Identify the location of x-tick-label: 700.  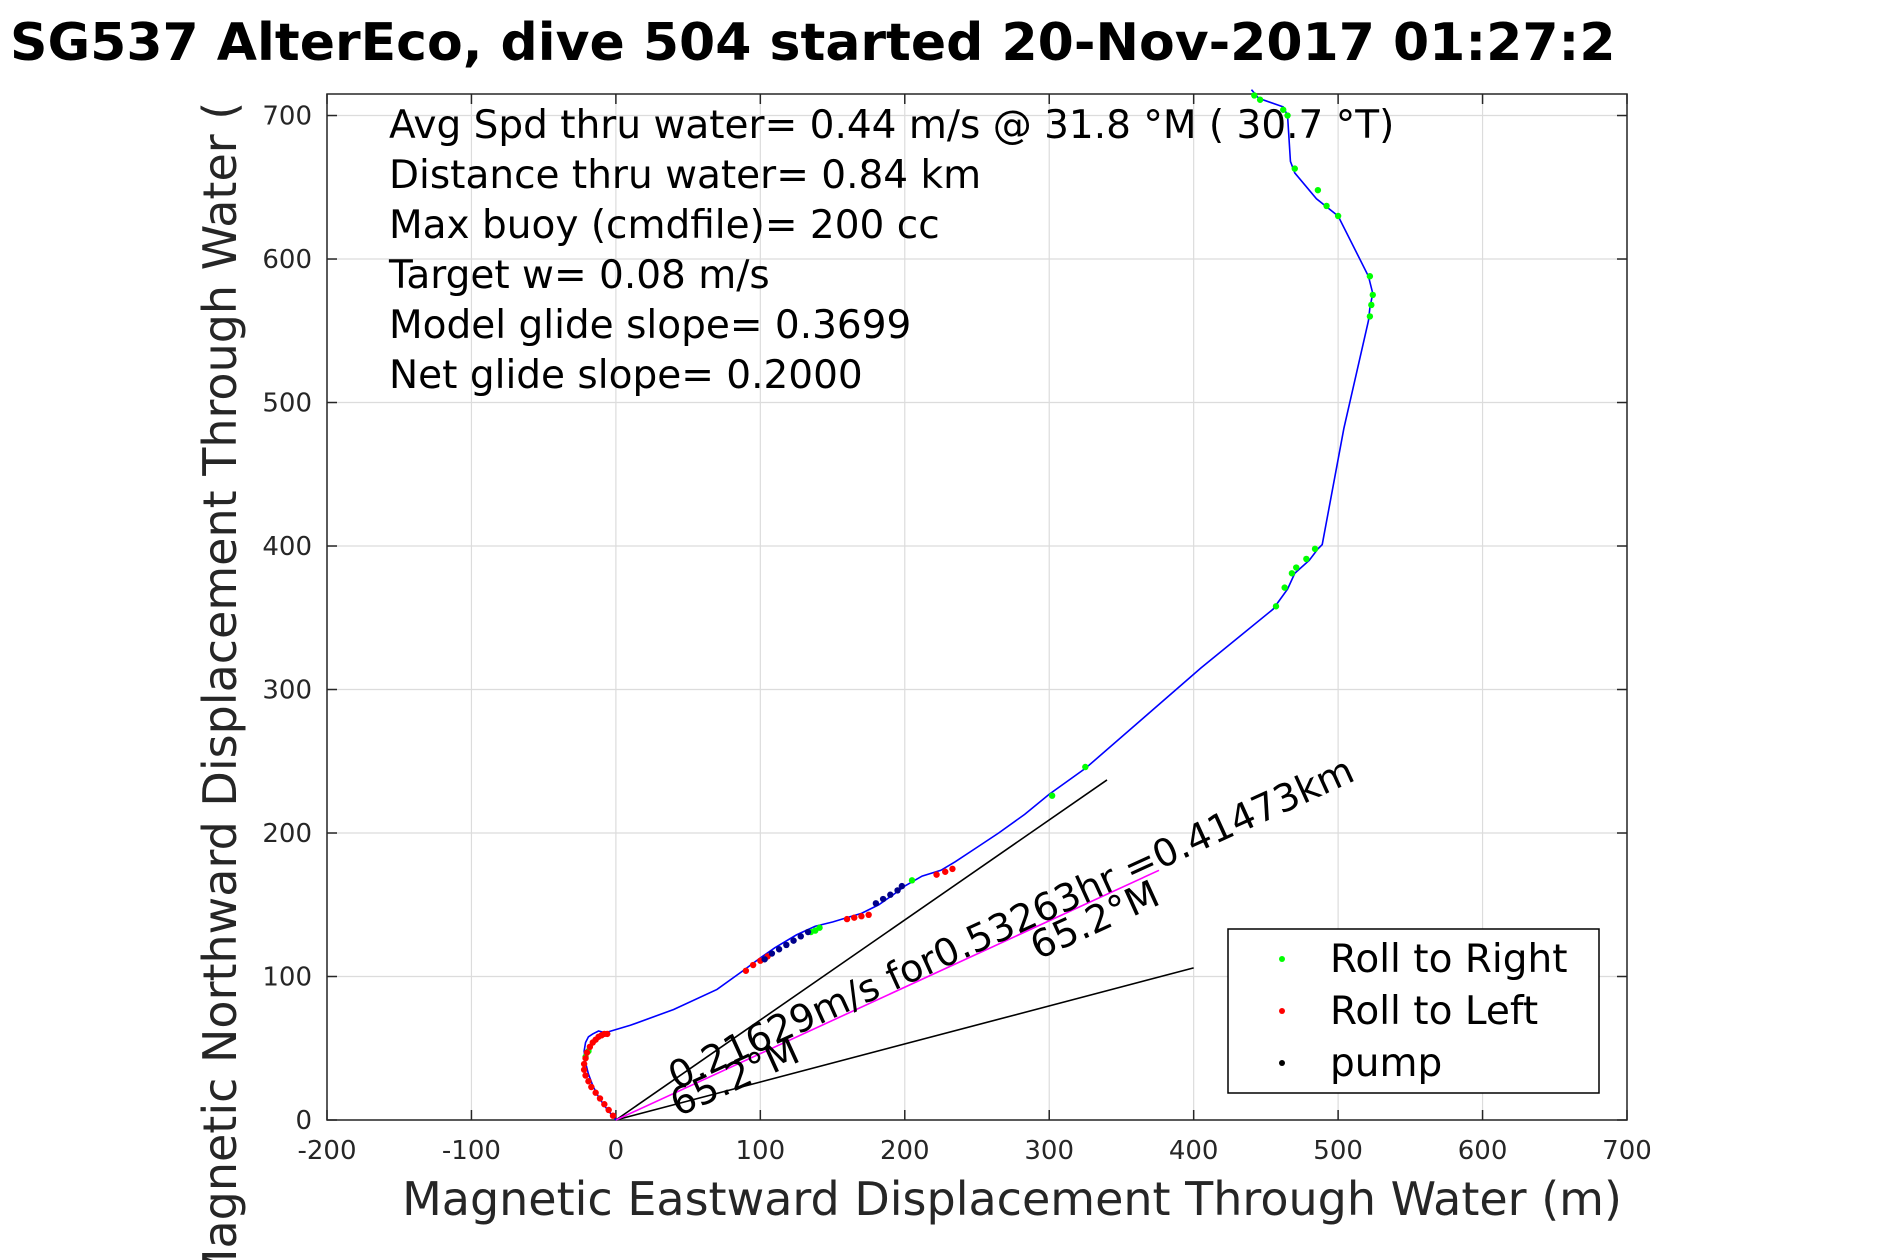
(1627, 1151).